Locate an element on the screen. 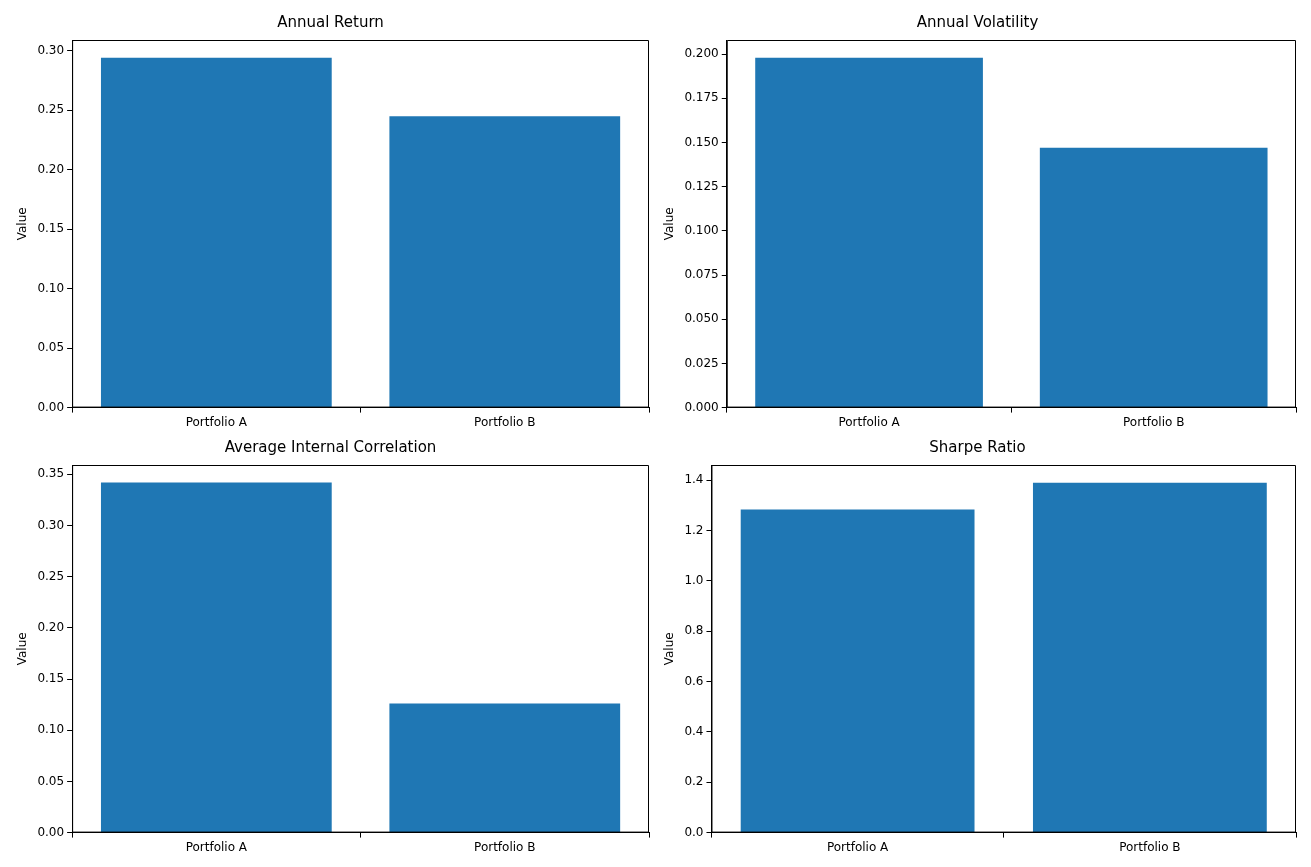 Image resolution: width=1311 pixels, height=867 pixels. y-tick-label: 0.125 is located at coordinates (701, 185).